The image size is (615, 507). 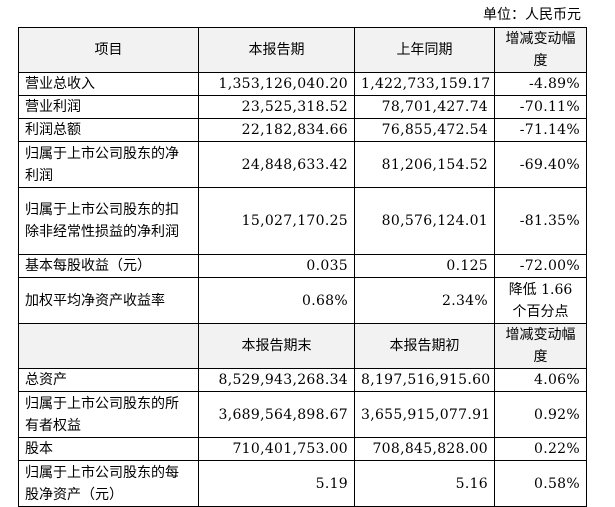 What do you see at coordinates (108, 300) in the screenshot?
I see `row-label: 加权平均净资产收益率` at bounding box center [108, 300].